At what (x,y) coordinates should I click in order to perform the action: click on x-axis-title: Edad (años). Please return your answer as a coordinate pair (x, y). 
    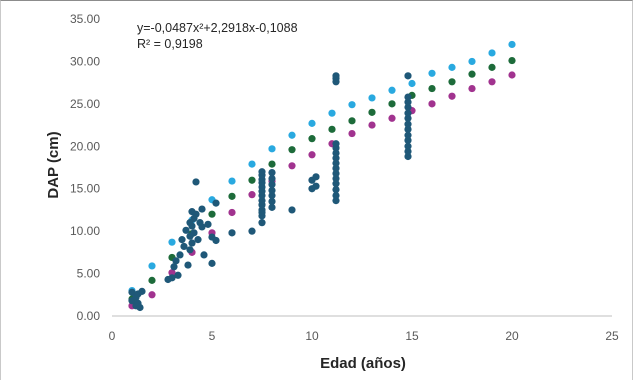
    Looking at the image, I should click on (363, 363).